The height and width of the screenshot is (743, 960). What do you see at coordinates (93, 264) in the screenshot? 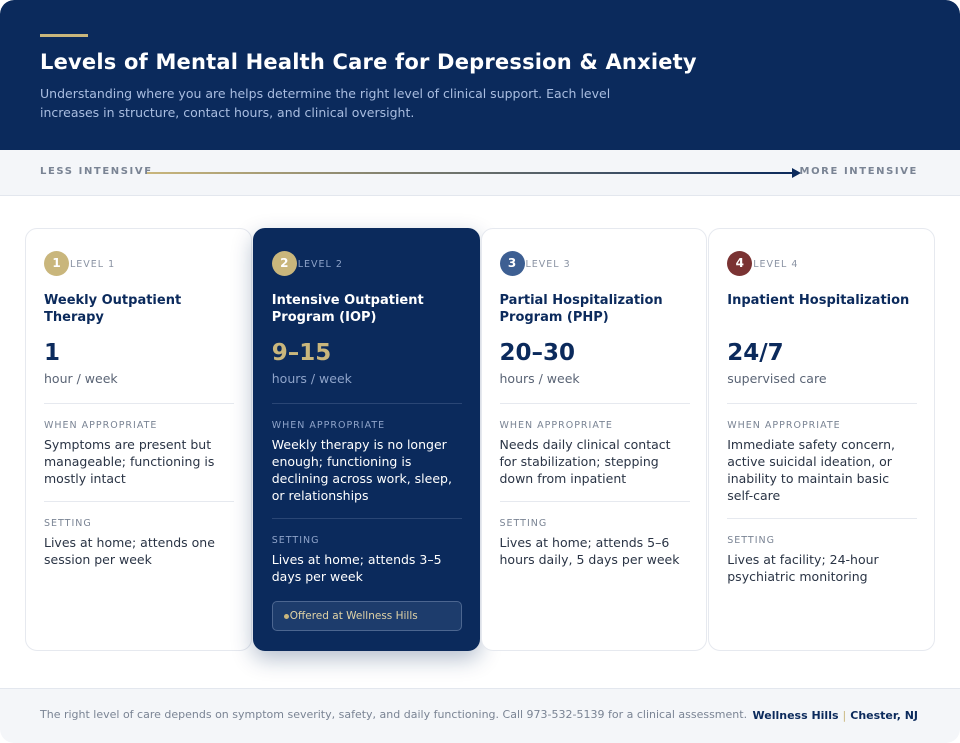
I see `level-label: LEVEL 1` at bounding box center [93, 264].